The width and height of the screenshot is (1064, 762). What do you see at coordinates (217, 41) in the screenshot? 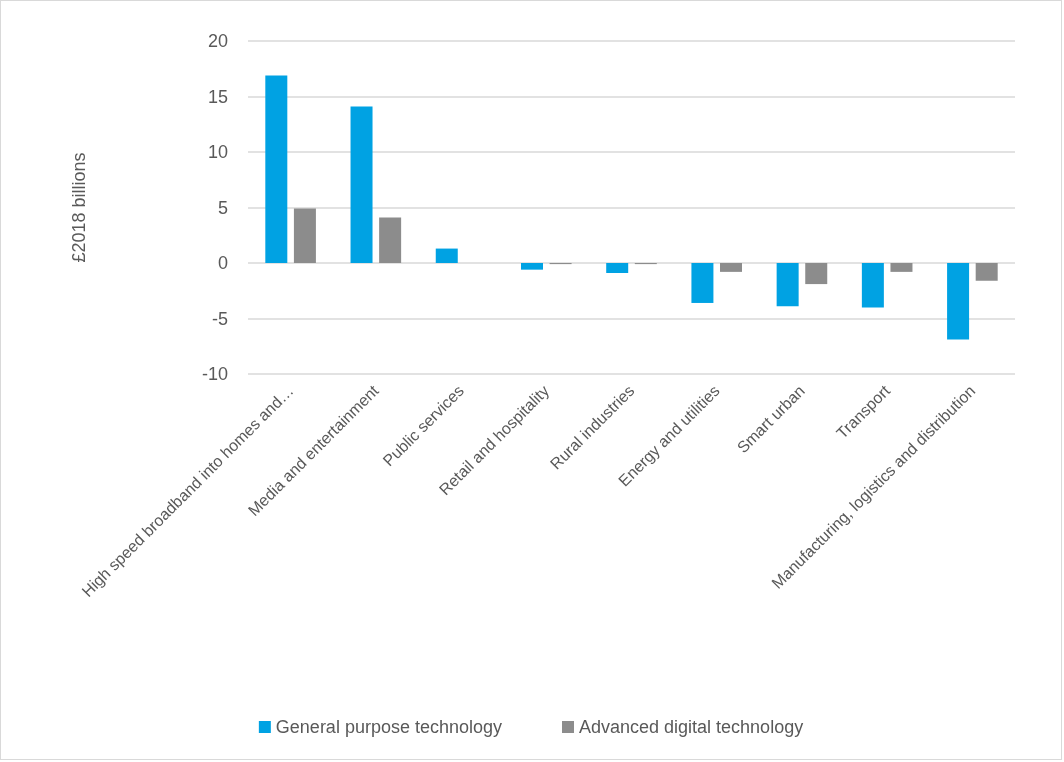
I see `y-tick-label: 20` at bounding box center [217, 41].